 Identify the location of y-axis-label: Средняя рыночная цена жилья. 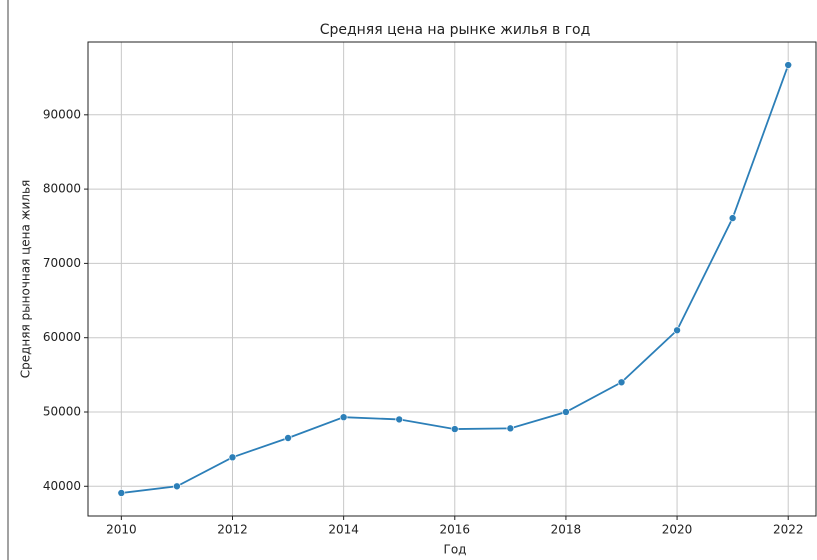
(26, 279).